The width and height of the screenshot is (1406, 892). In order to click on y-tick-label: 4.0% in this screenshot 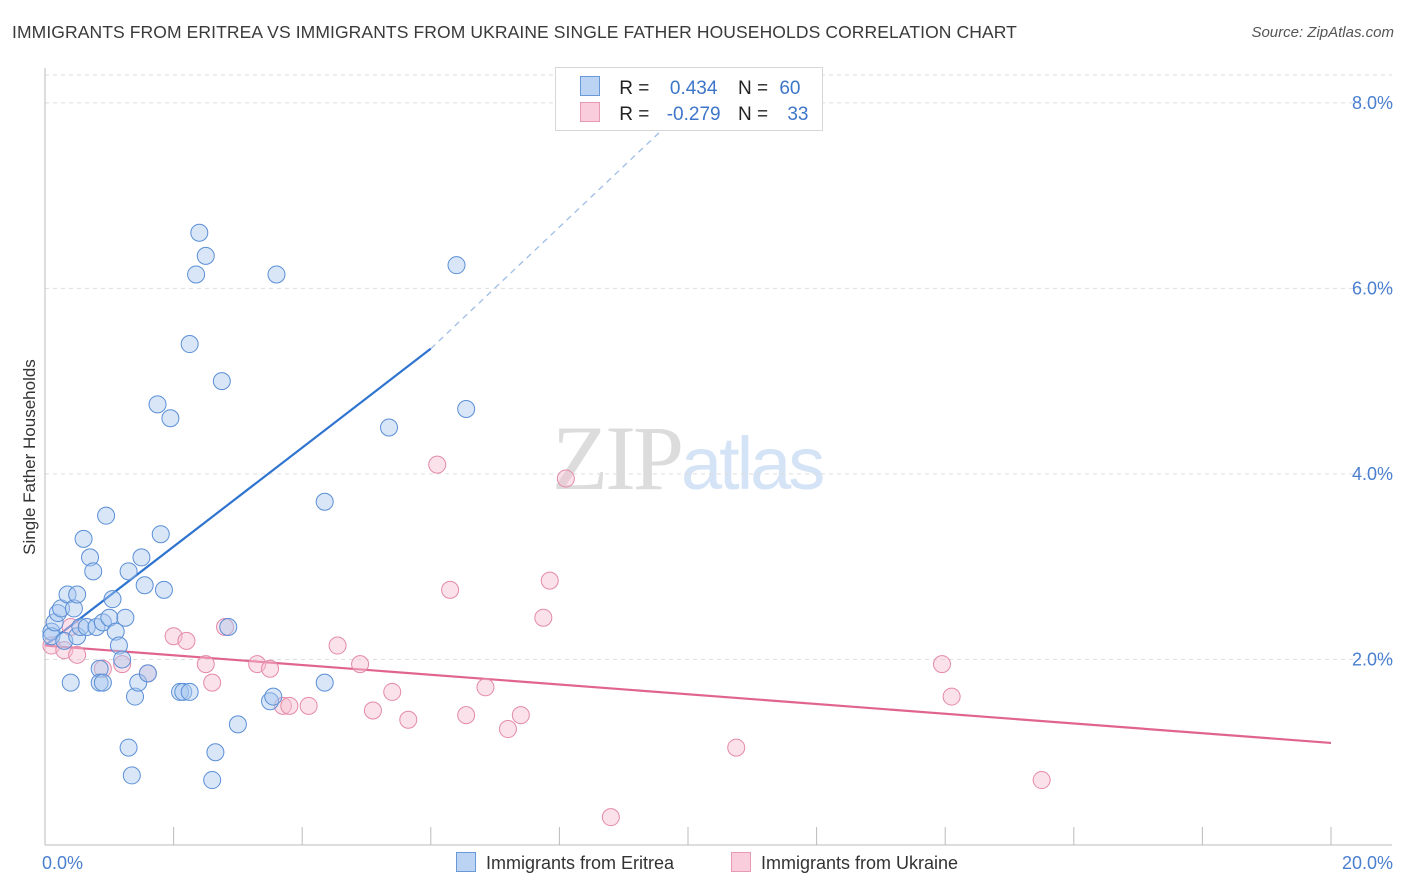, I will do `click(1372, 474)`.